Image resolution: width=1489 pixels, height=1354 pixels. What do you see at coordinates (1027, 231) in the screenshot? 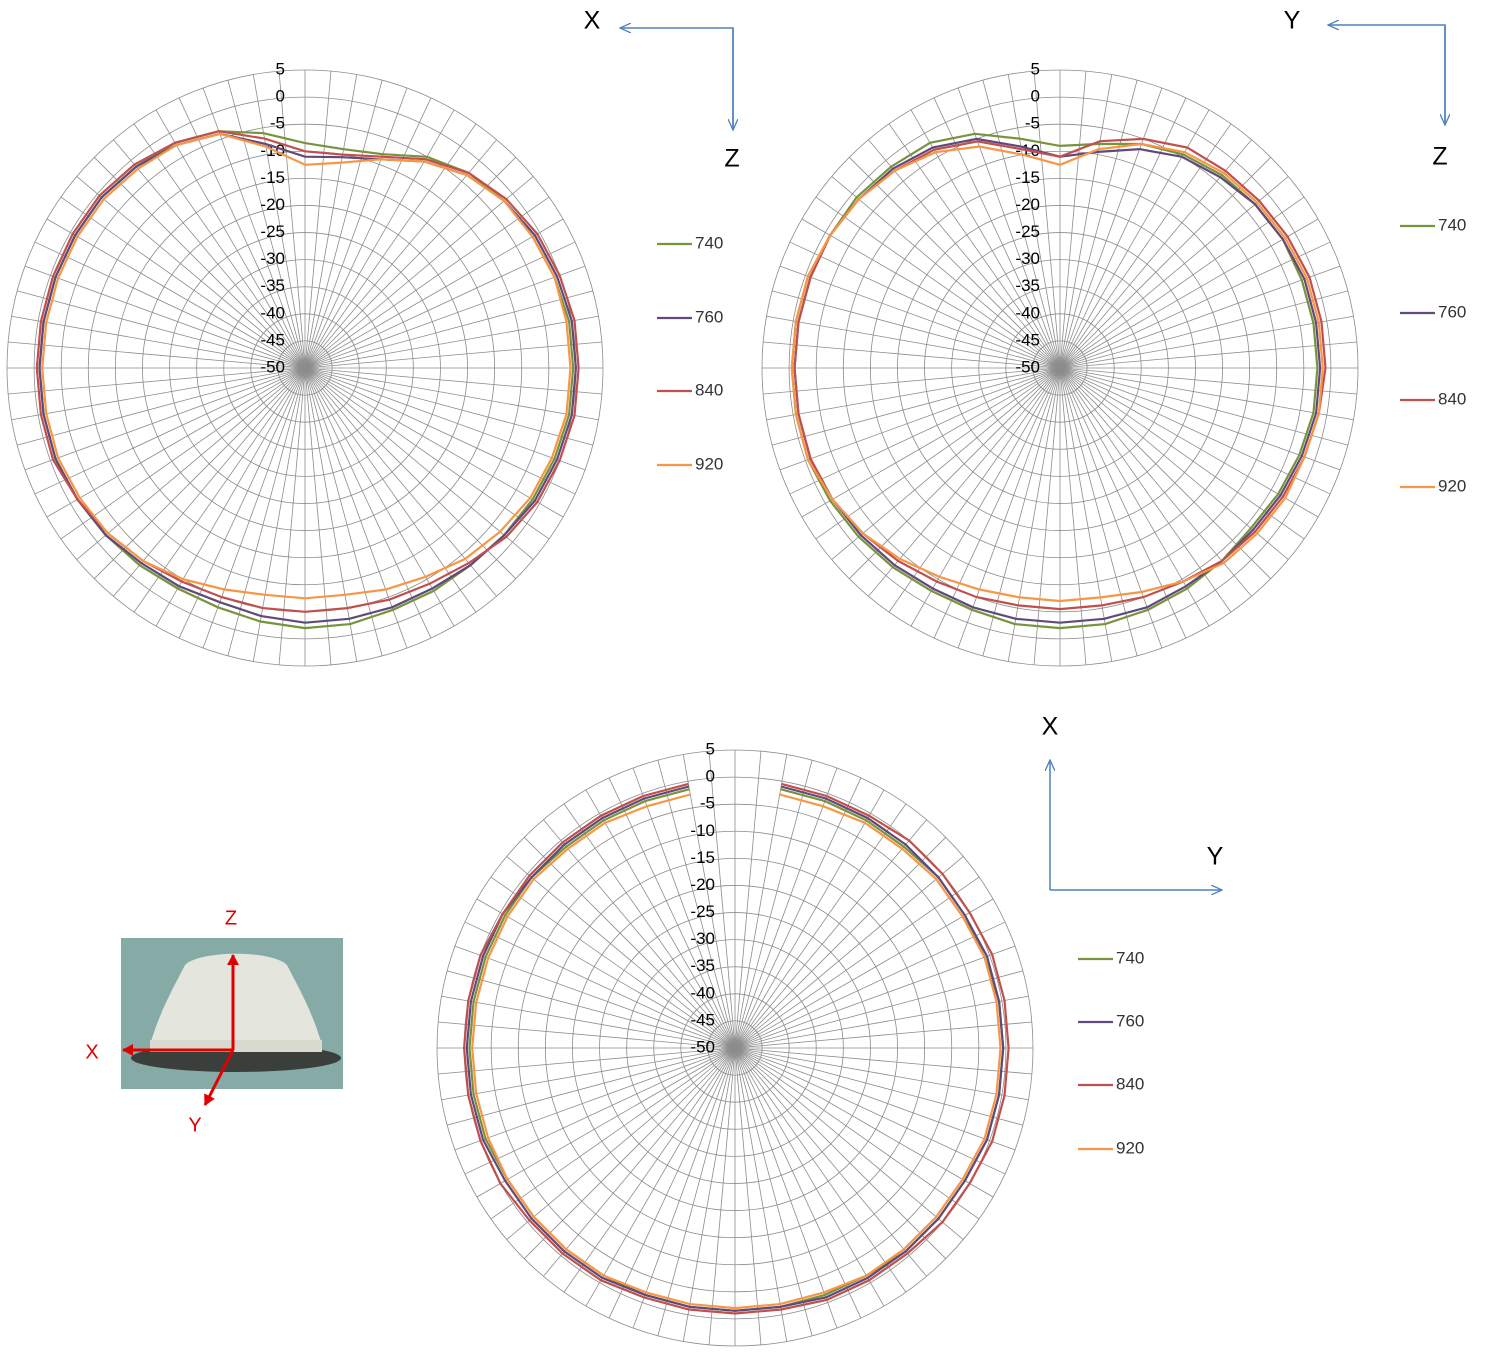
I see `r-tick-label: -25` at bounding box center [1027, 231].